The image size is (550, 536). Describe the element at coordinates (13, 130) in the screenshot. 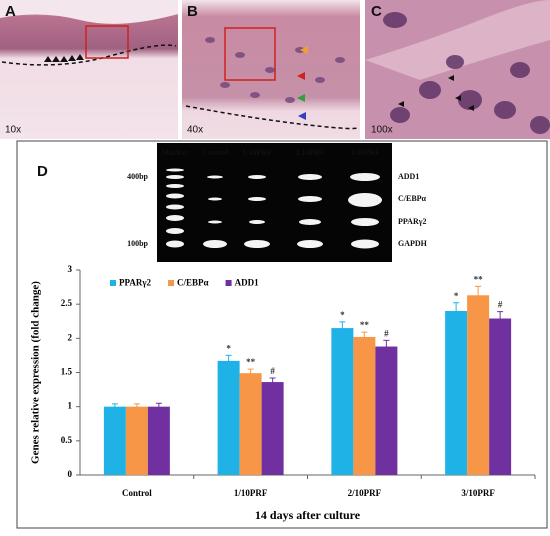

I see `magnification: 10x` at that location.